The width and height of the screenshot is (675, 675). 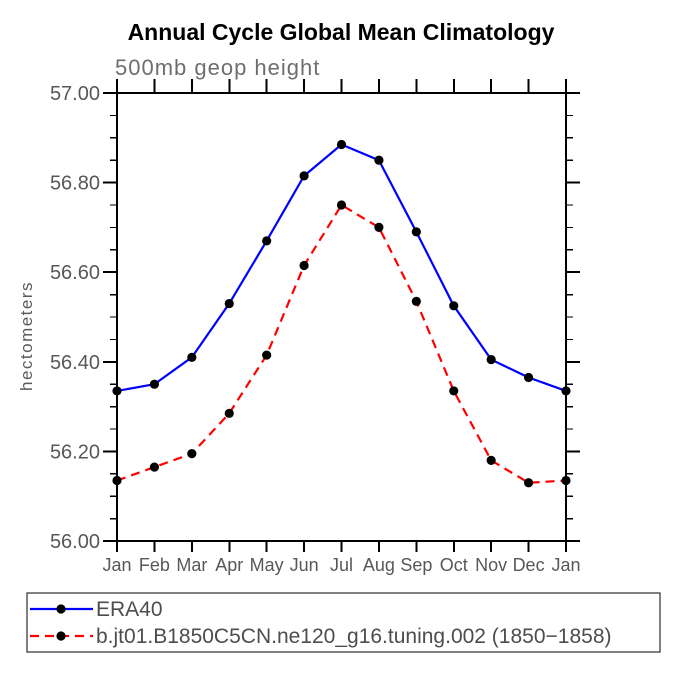 I want to click on y-axis-title: hectometers, so click(x=26, y=336).